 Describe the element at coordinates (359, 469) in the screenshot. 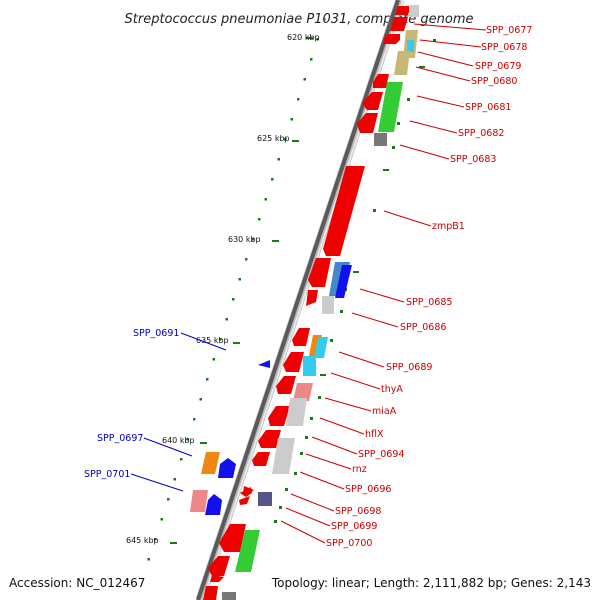

I see `gene-label-rnz: rnz` at that location.